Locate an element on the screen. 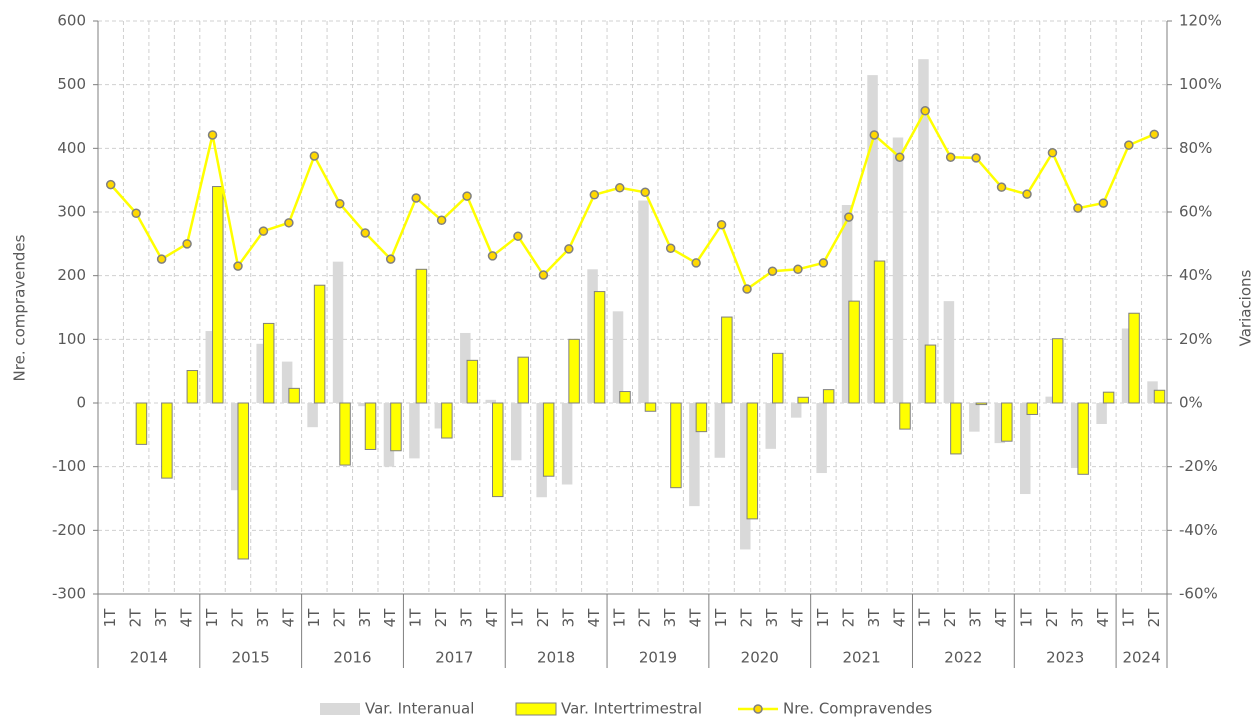 This screenshot has height=722, width=1259. y2-tick-label: -60% is located at coordinates (1198, 594).